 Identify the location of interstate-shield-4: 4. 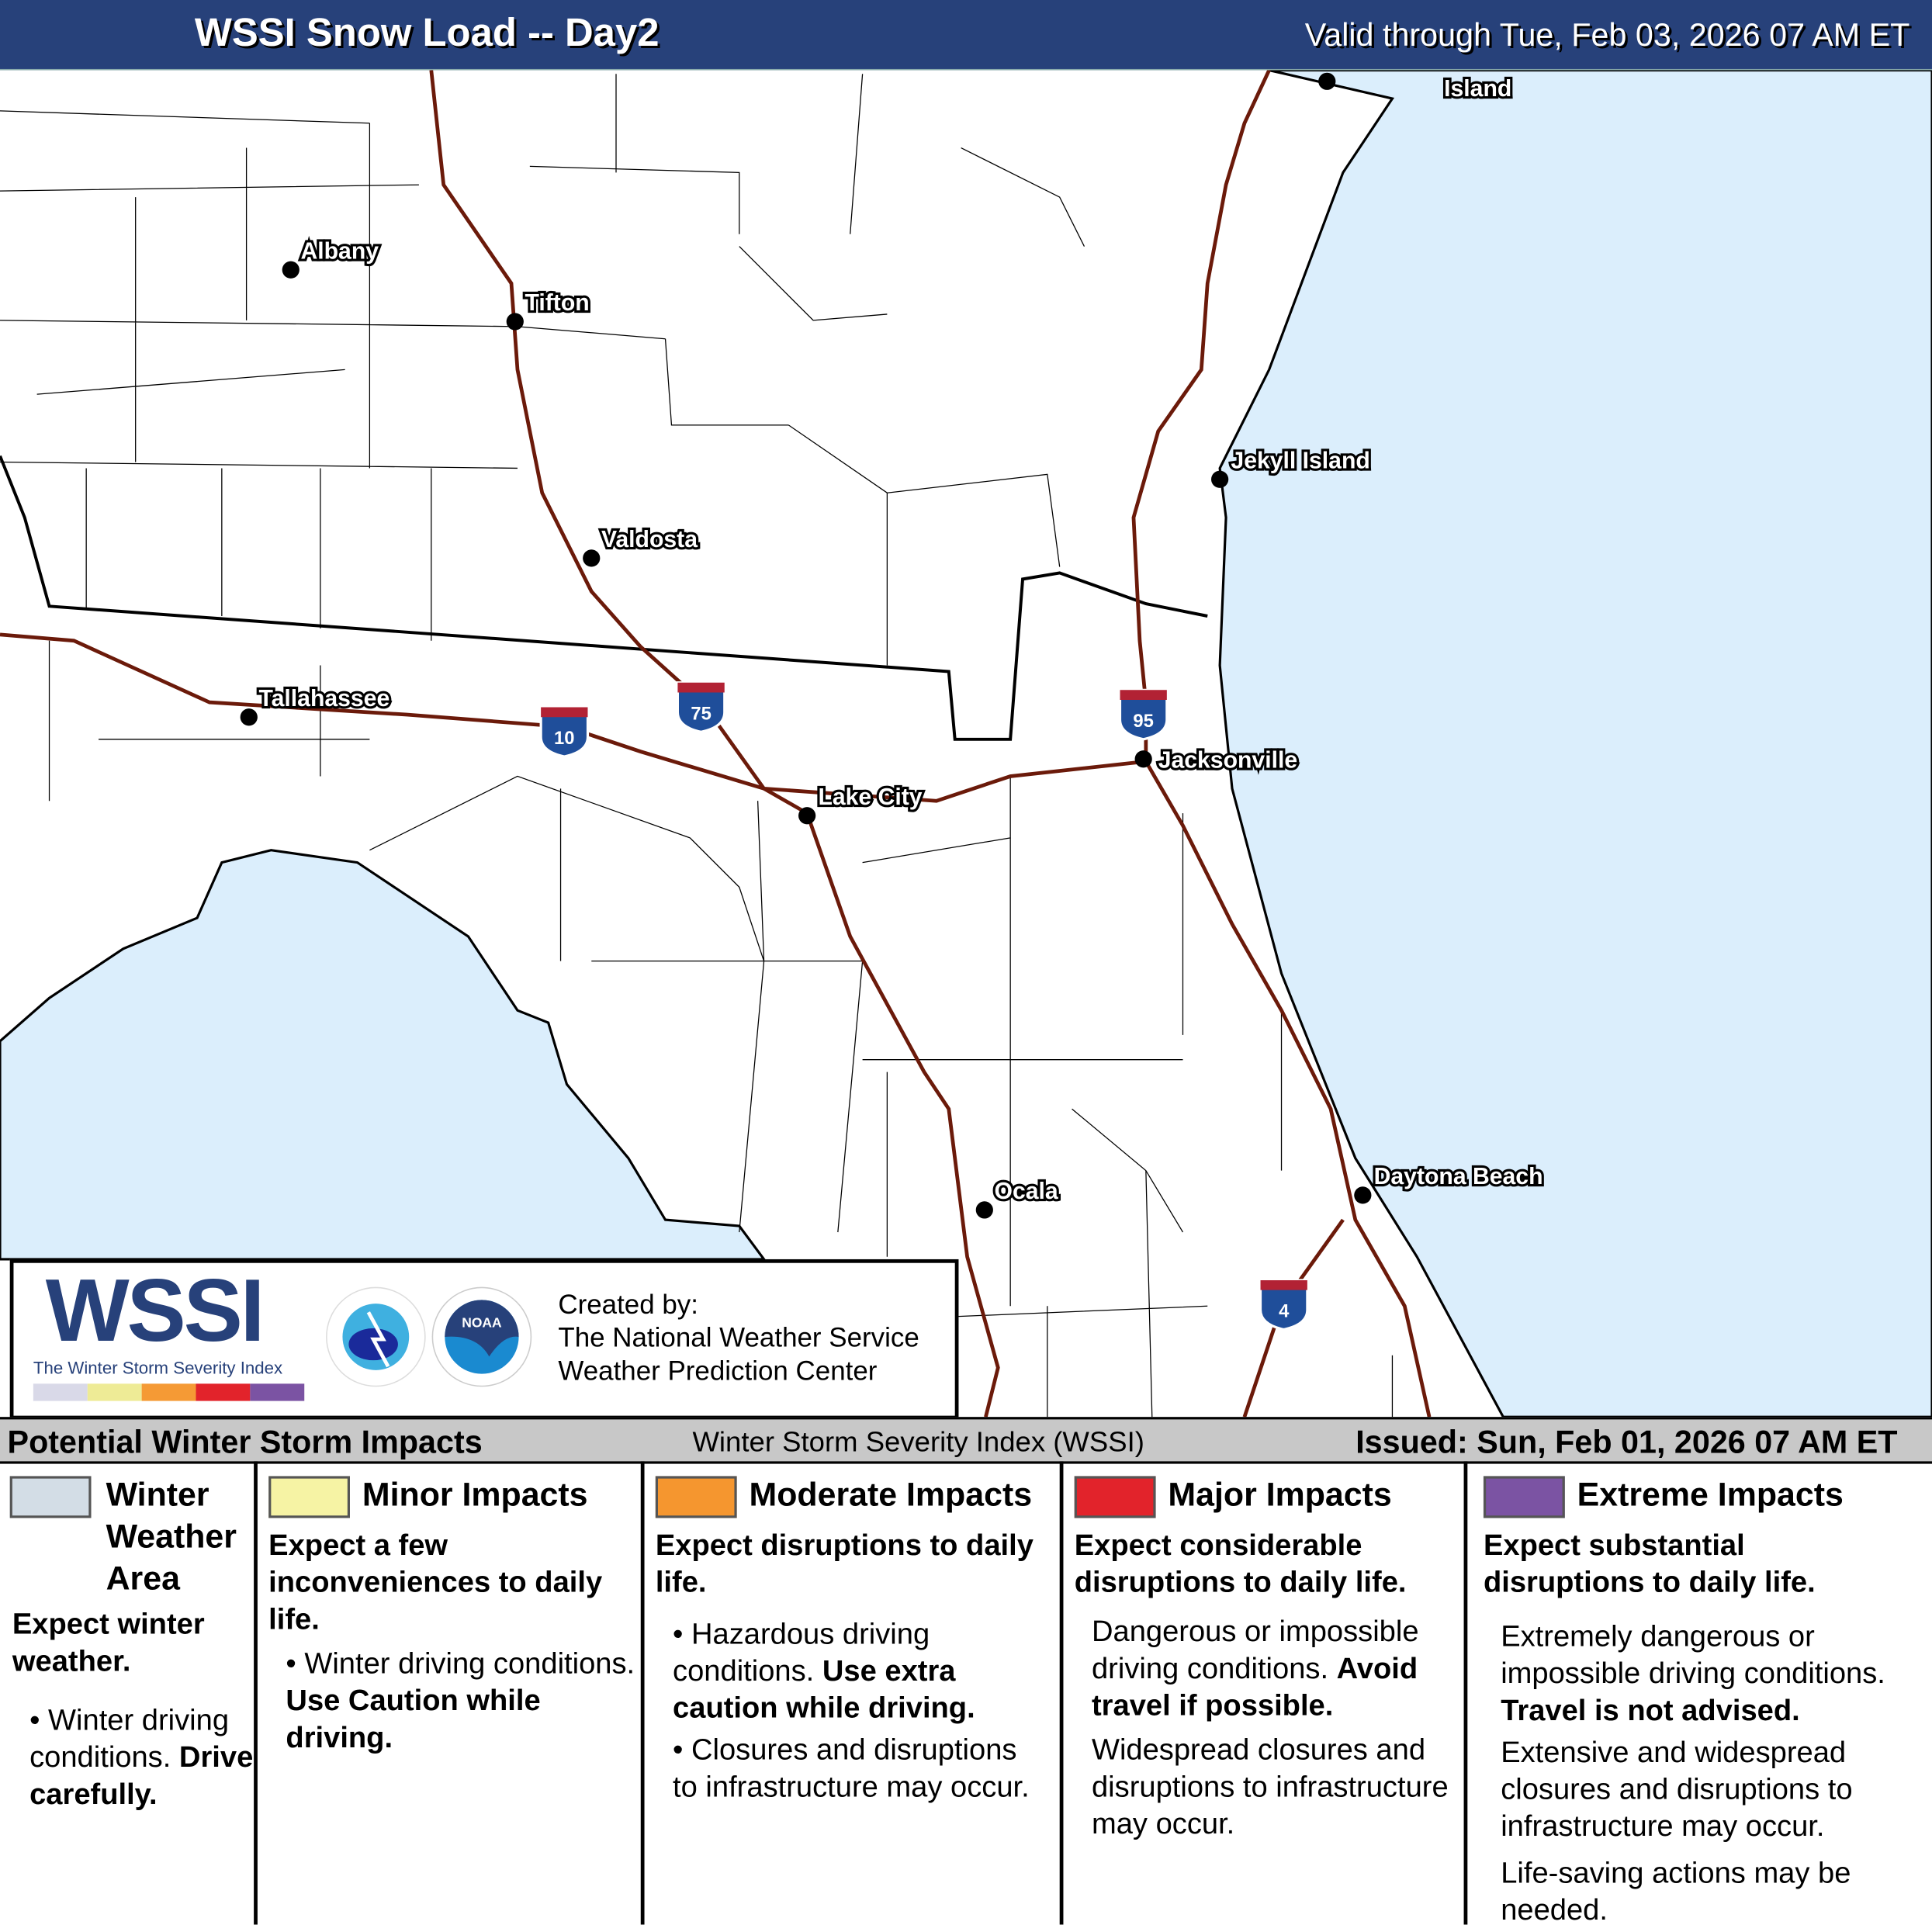
(1284, 1305).